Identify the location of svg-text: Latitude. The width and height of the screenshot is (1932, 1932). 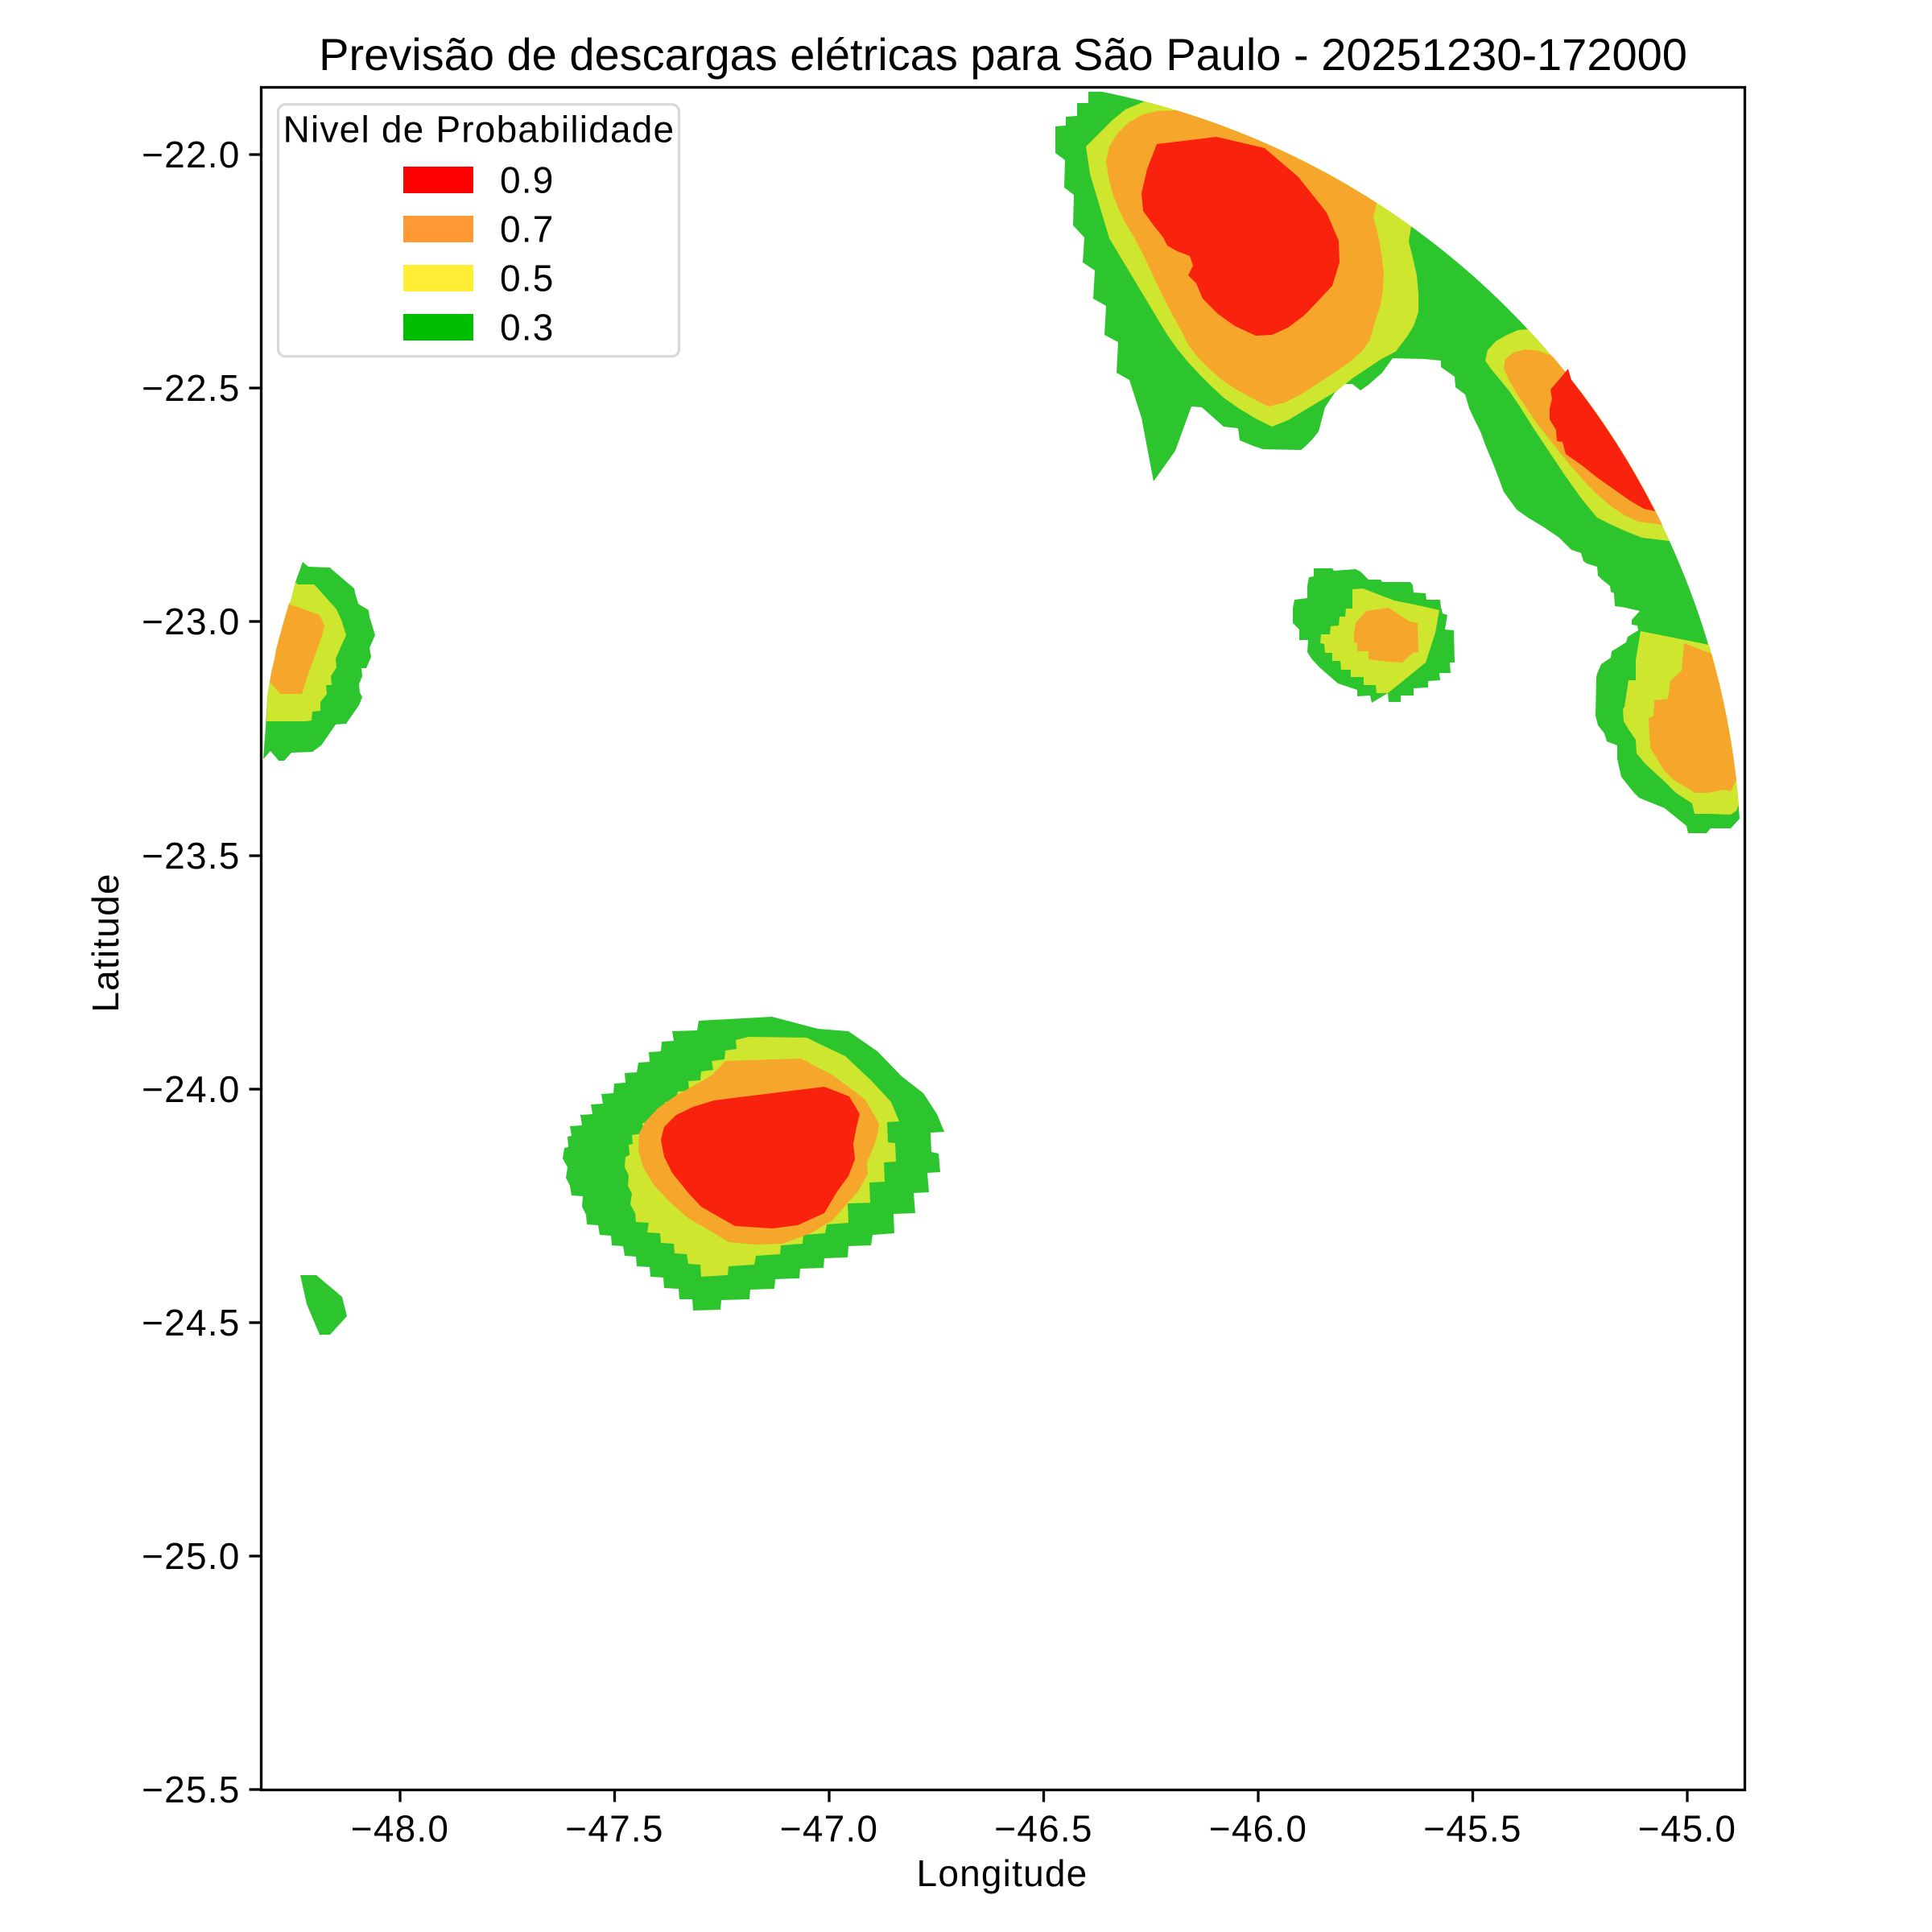
(106, 942).